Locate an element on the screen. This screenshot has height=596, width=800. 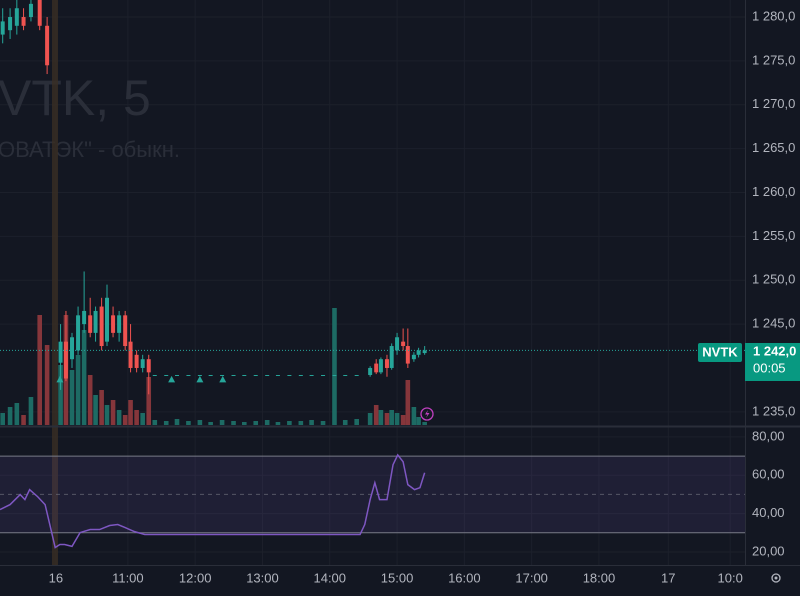
y-tick-label: 1 265,0 is located at coordinates (773, 147).